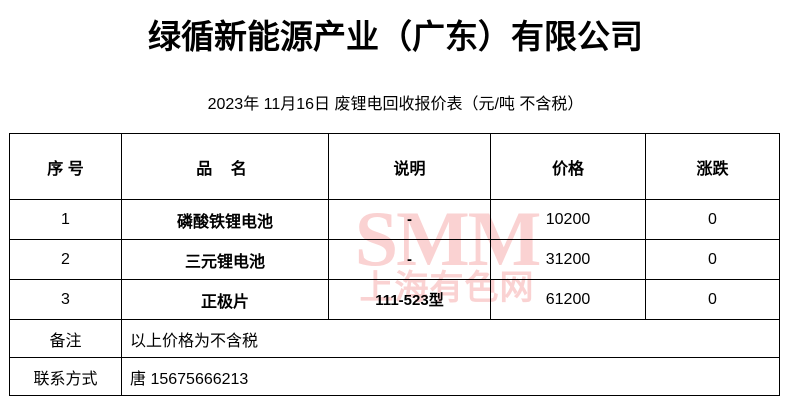 Image resolution: width=791 pixels, height=413 pixels. What do you see at coordinates (65, 376) in the screenshot?
I see `note-label: 联系方式` at bounding box center [65, 376].